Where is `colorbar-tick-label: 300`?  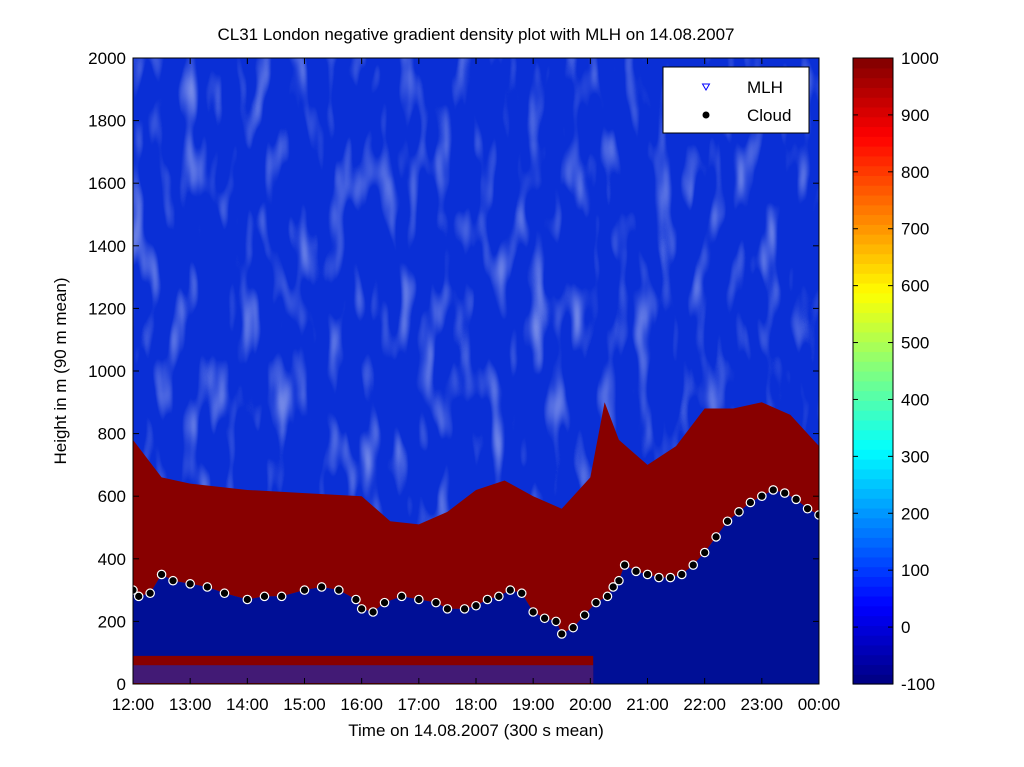 colorbar-tick-label: 300 is located at coordinates (915, 456).